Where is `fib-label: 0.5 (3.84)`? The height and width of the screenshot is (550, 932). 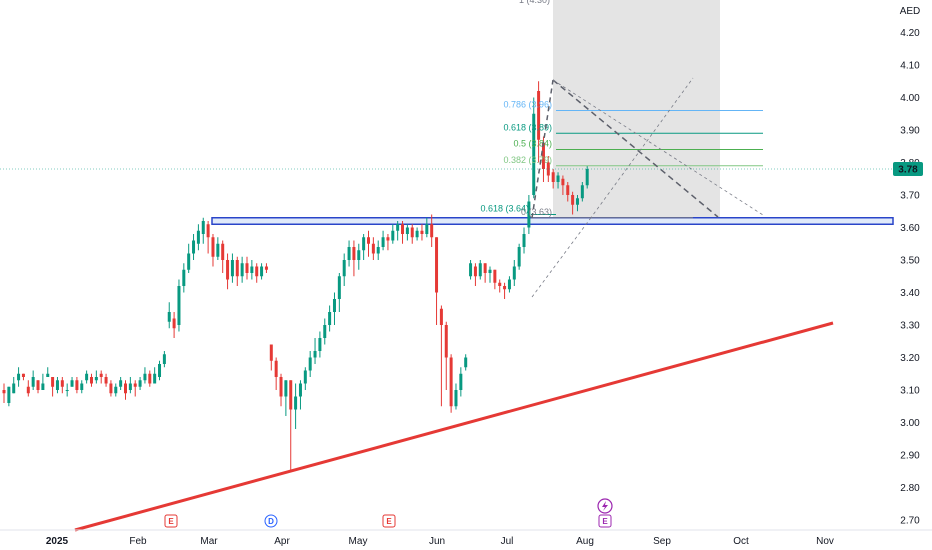
fib-label: 0.5 (3.84) is located at coordinates (532, 144).